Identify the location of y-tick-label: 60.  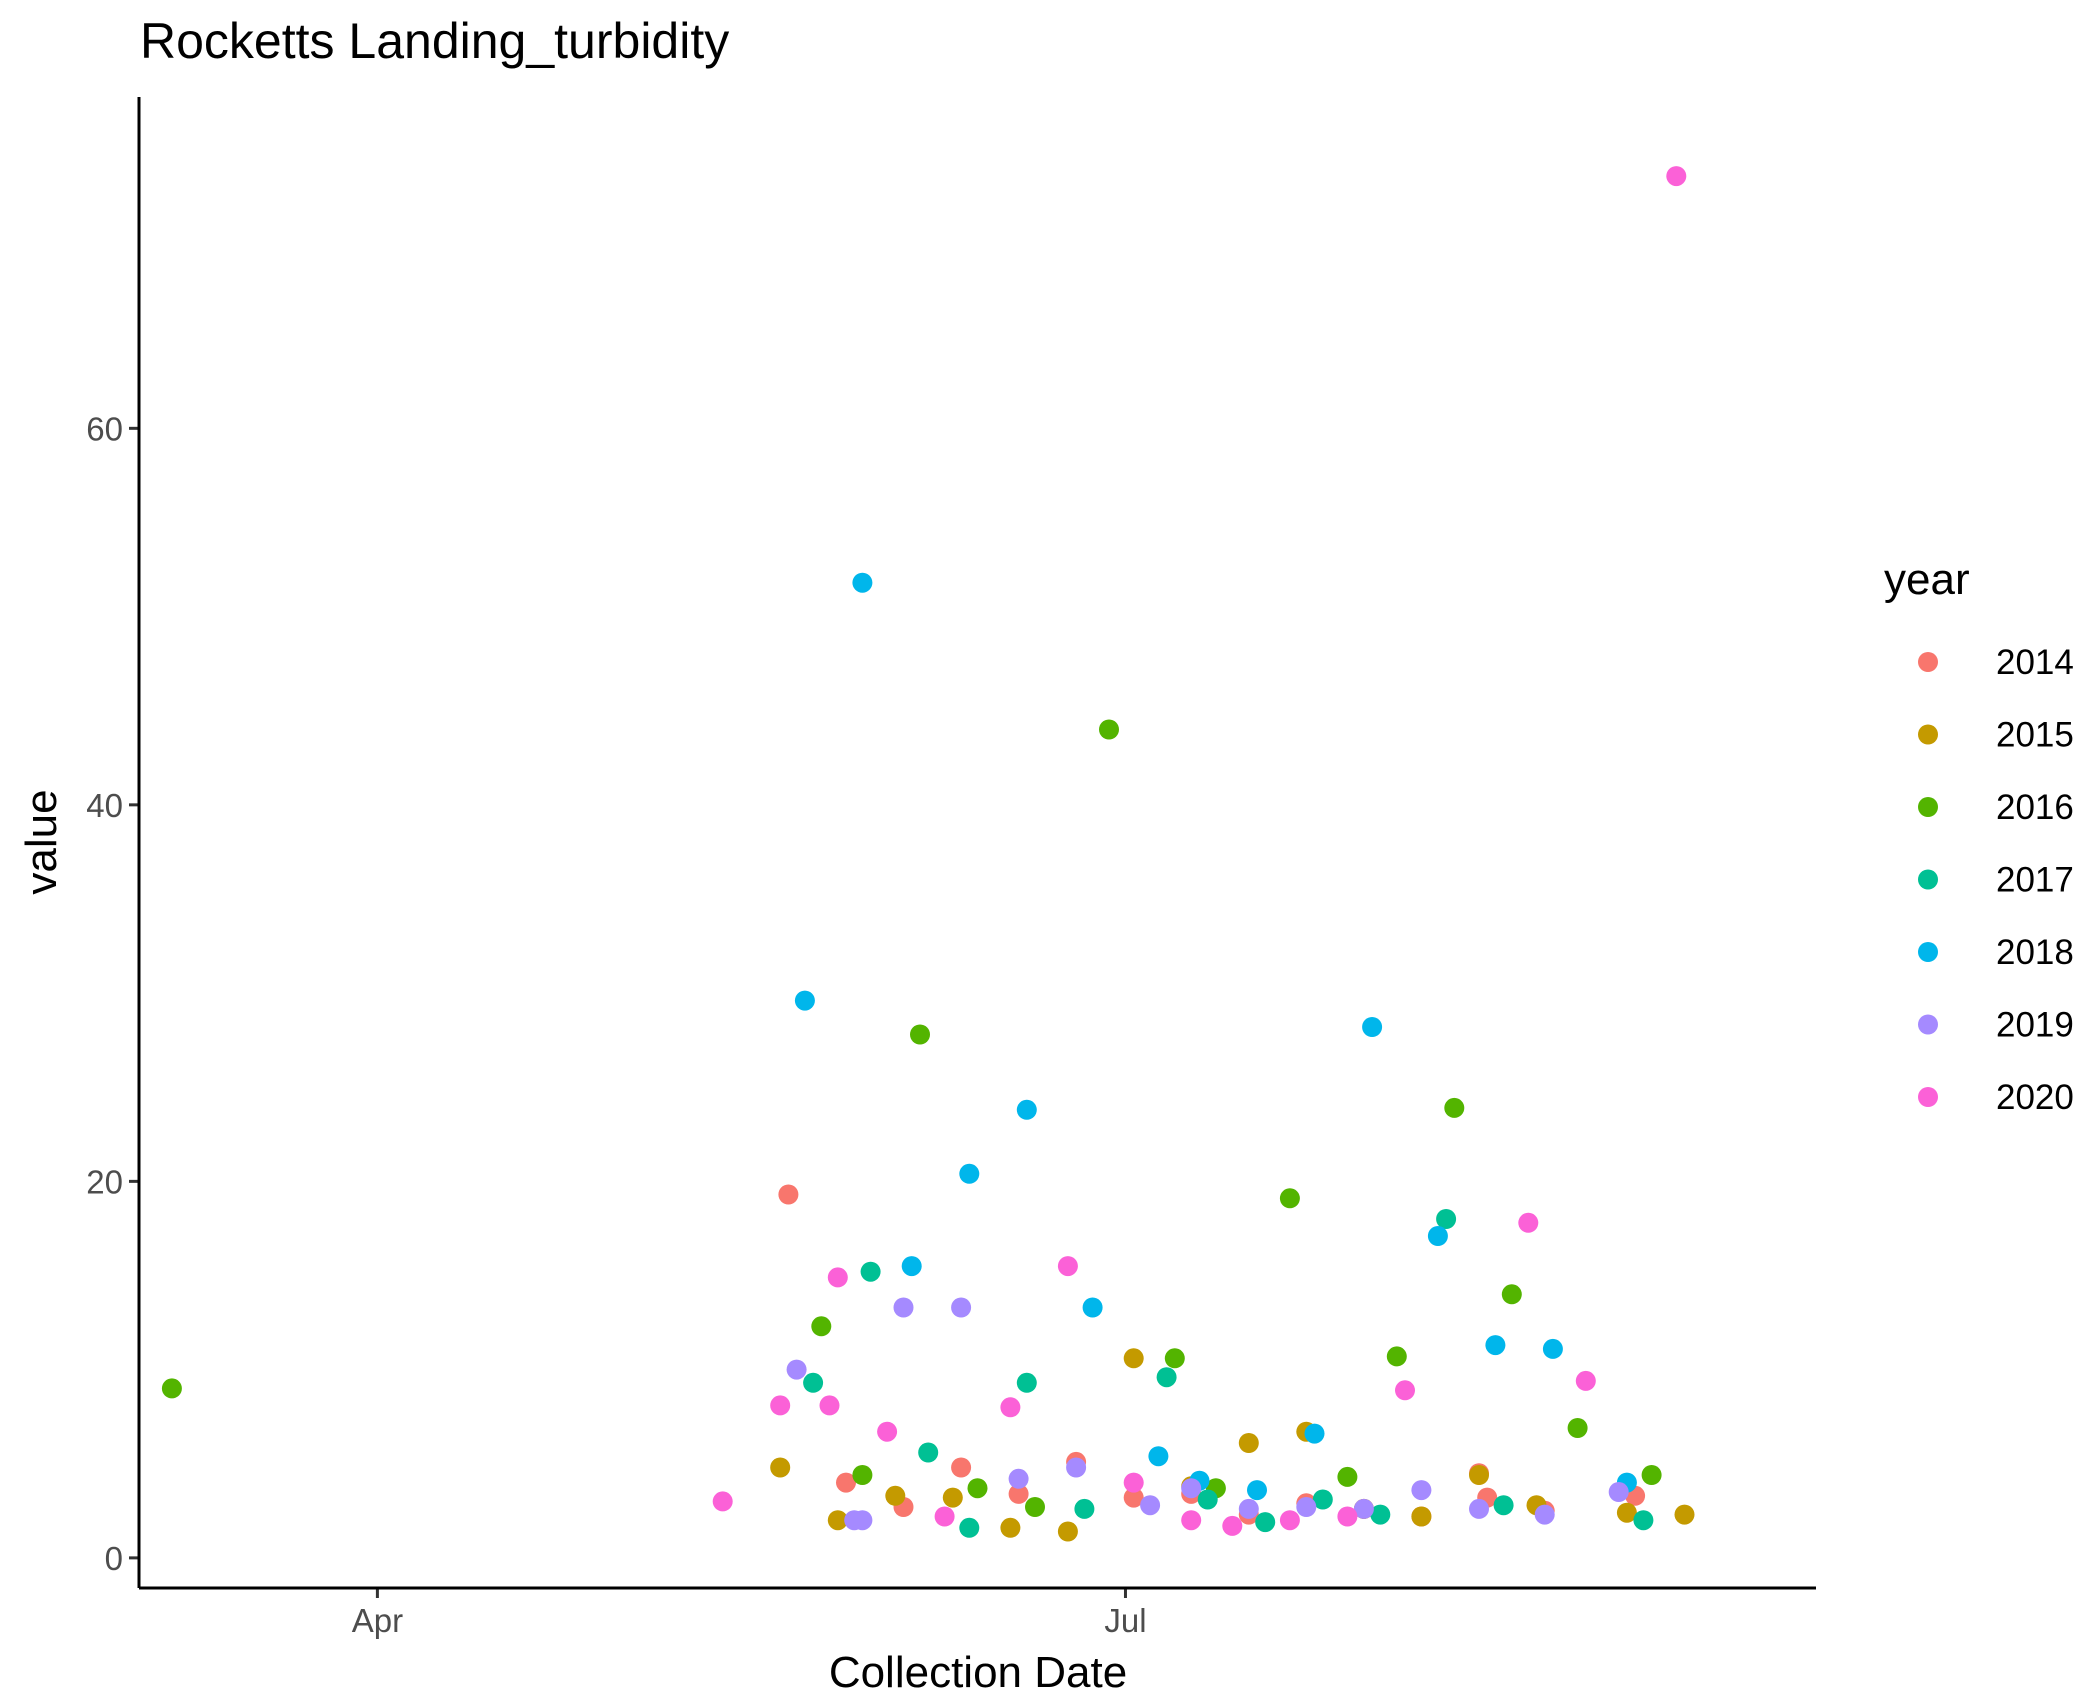
(104, 428).